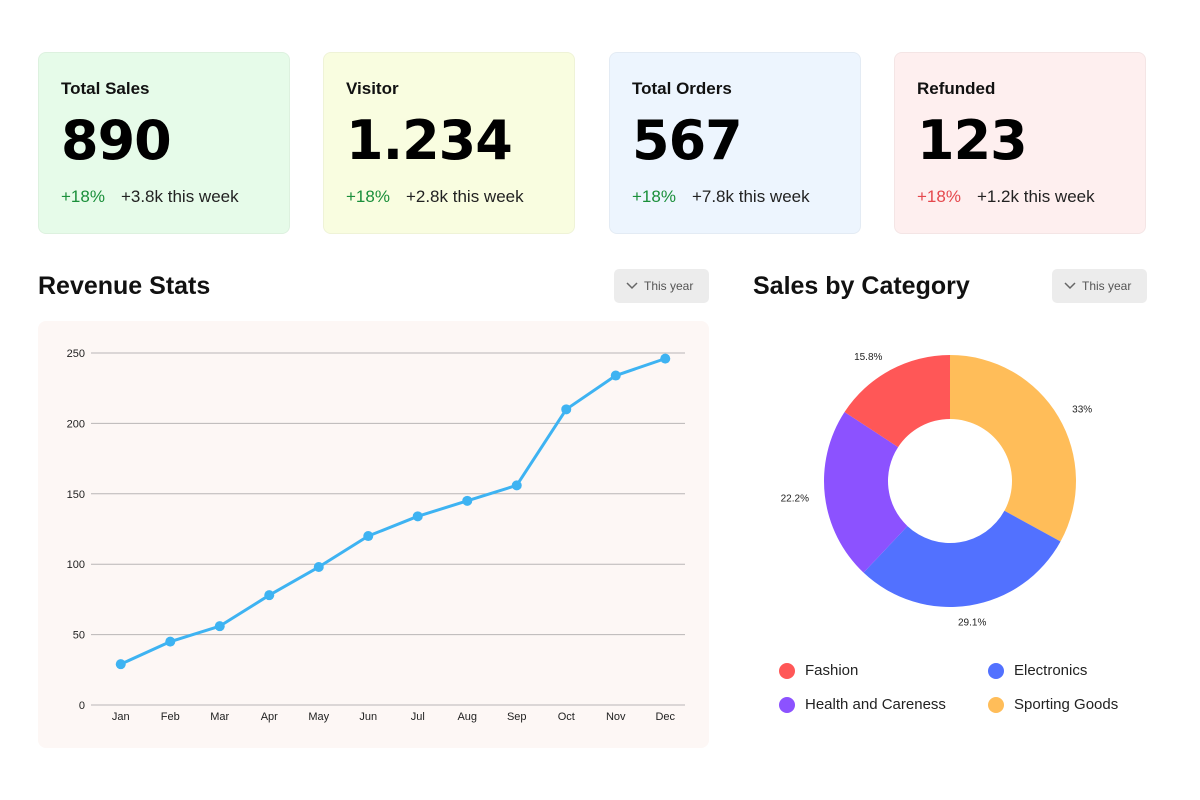  I want to click on kpi-title: Total Orders, so click(682, 88).